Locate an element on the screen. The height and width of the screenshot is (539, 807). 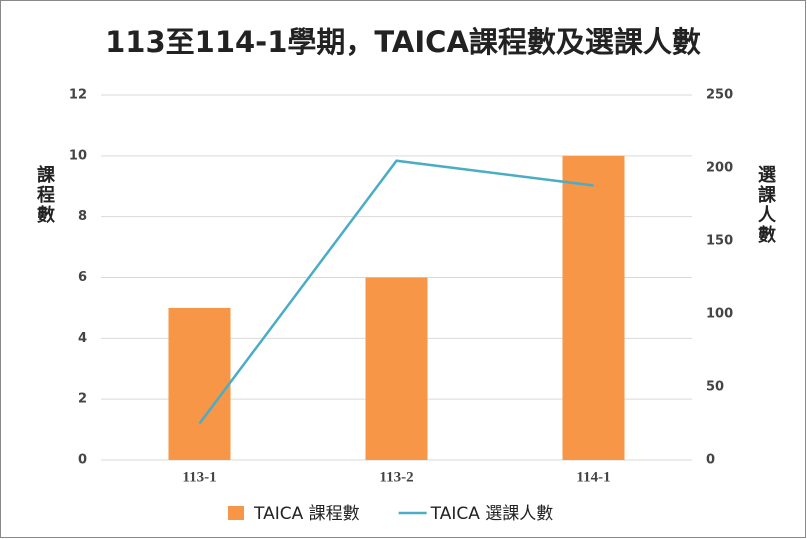
y-tick-label: 10 is located at coordinates (78, 155).